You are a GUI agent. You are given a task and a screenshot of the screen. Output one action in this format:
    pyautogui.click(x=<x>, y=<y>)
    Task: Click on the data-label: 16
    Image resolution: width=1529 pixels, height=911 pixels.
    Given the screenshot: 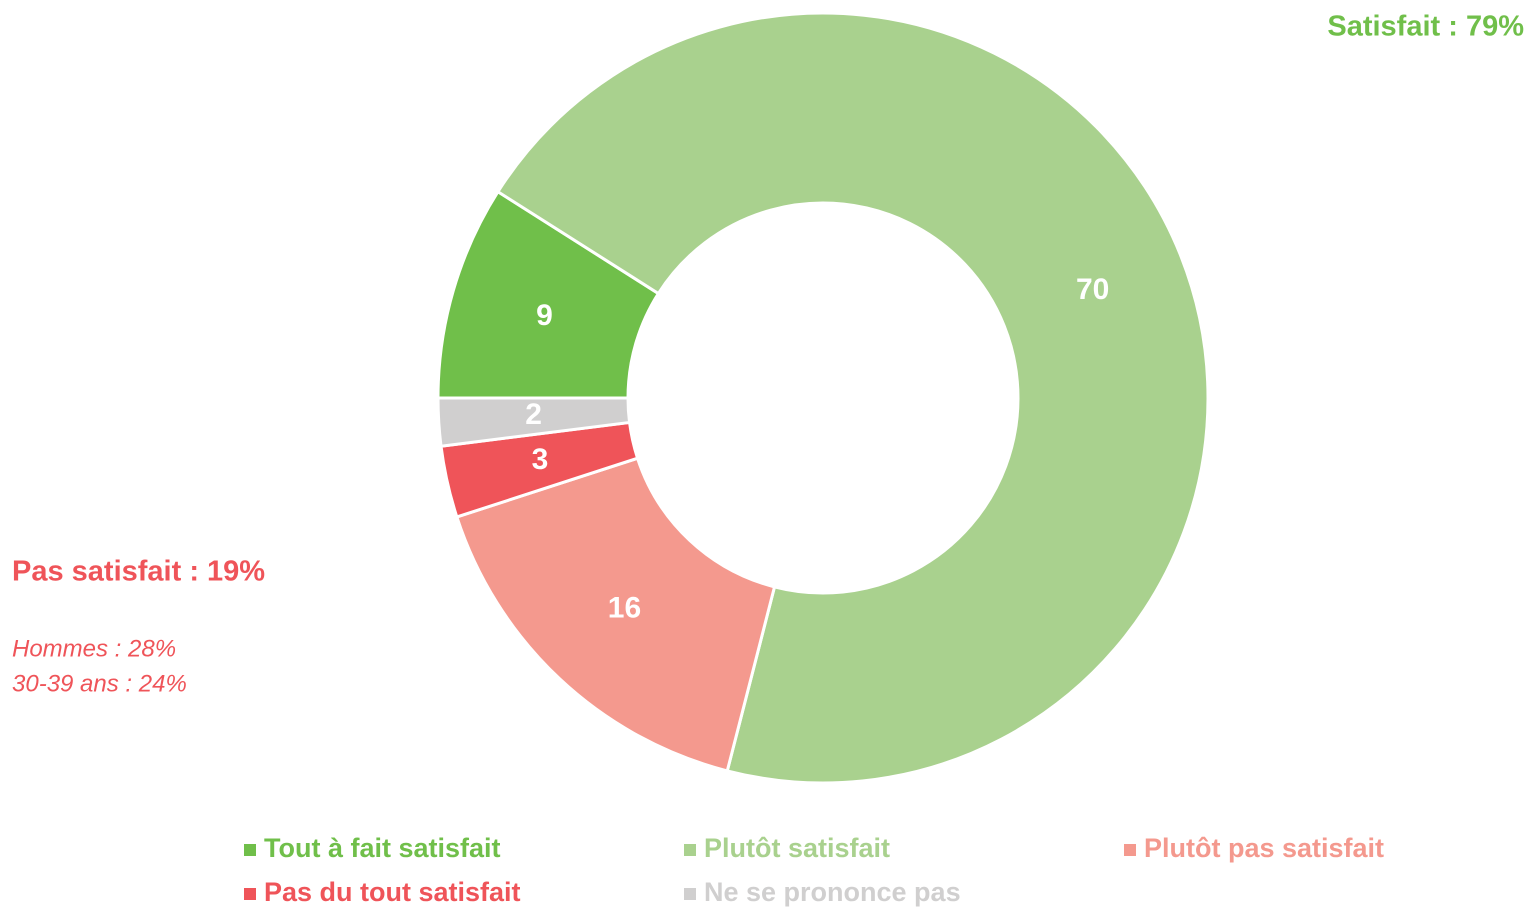 What is the action you would take?
    pyautogui.click(x=624, y=607)
    